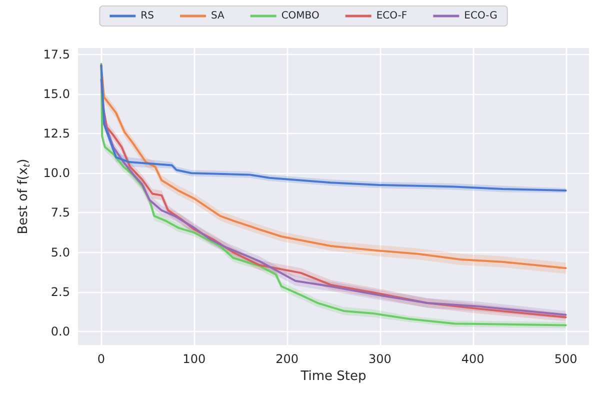 The height and width of the screenshot is (398, 607). Describe the element at coordinates (217, 16) in the screenshot. I see `legend-label: SA` at that location.